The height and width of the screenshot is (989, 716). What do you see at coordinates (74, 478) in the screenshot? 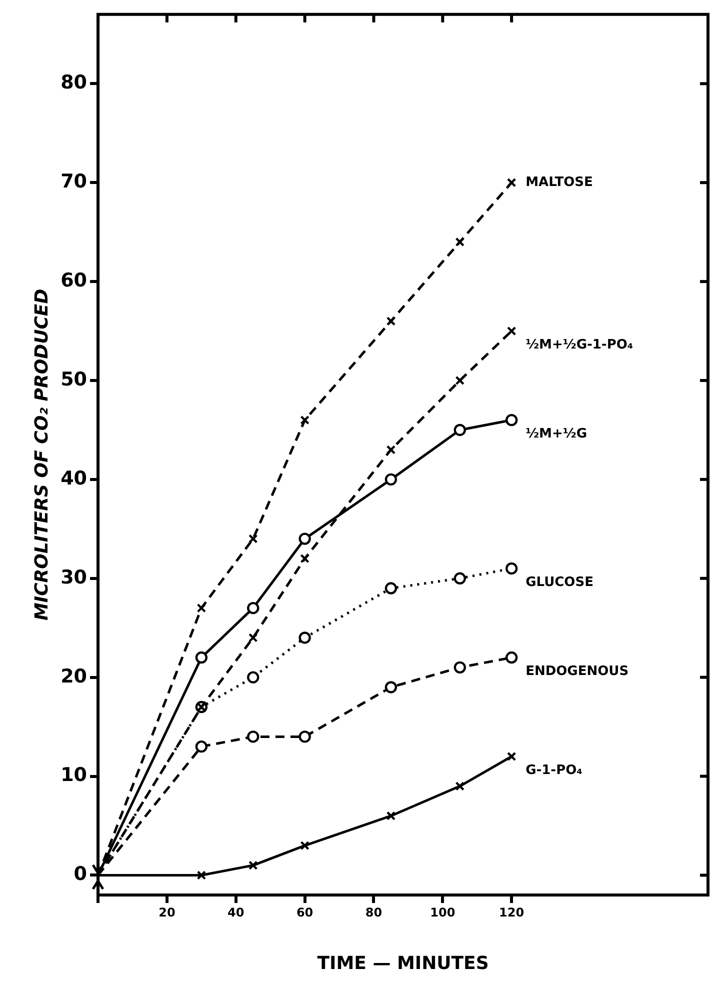
I see `y-tick-label: 40` at bounding box center [74, 478].